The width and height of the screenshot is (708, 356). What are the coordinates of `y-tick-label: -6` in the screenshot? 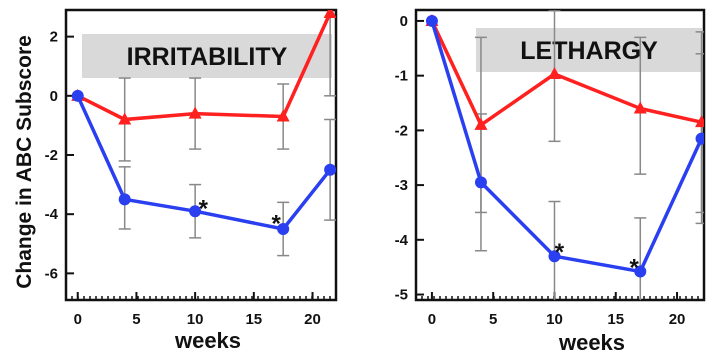 It's located at (51, 273).